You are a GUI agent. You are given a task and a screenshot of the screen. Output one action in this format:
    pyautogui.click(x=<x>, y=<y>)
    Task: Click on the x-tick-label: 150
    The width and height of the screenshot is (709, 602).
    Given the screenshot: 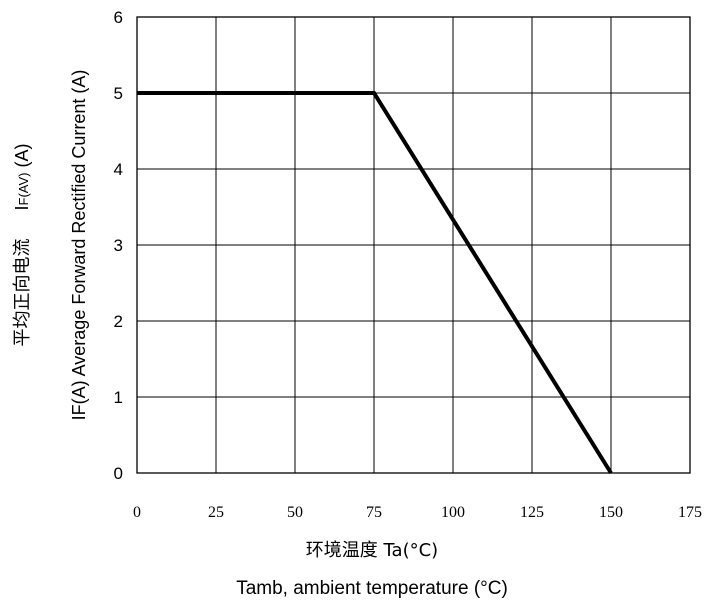 What is the action you would take?
    pyautogui.click(x=611, y=512)
    